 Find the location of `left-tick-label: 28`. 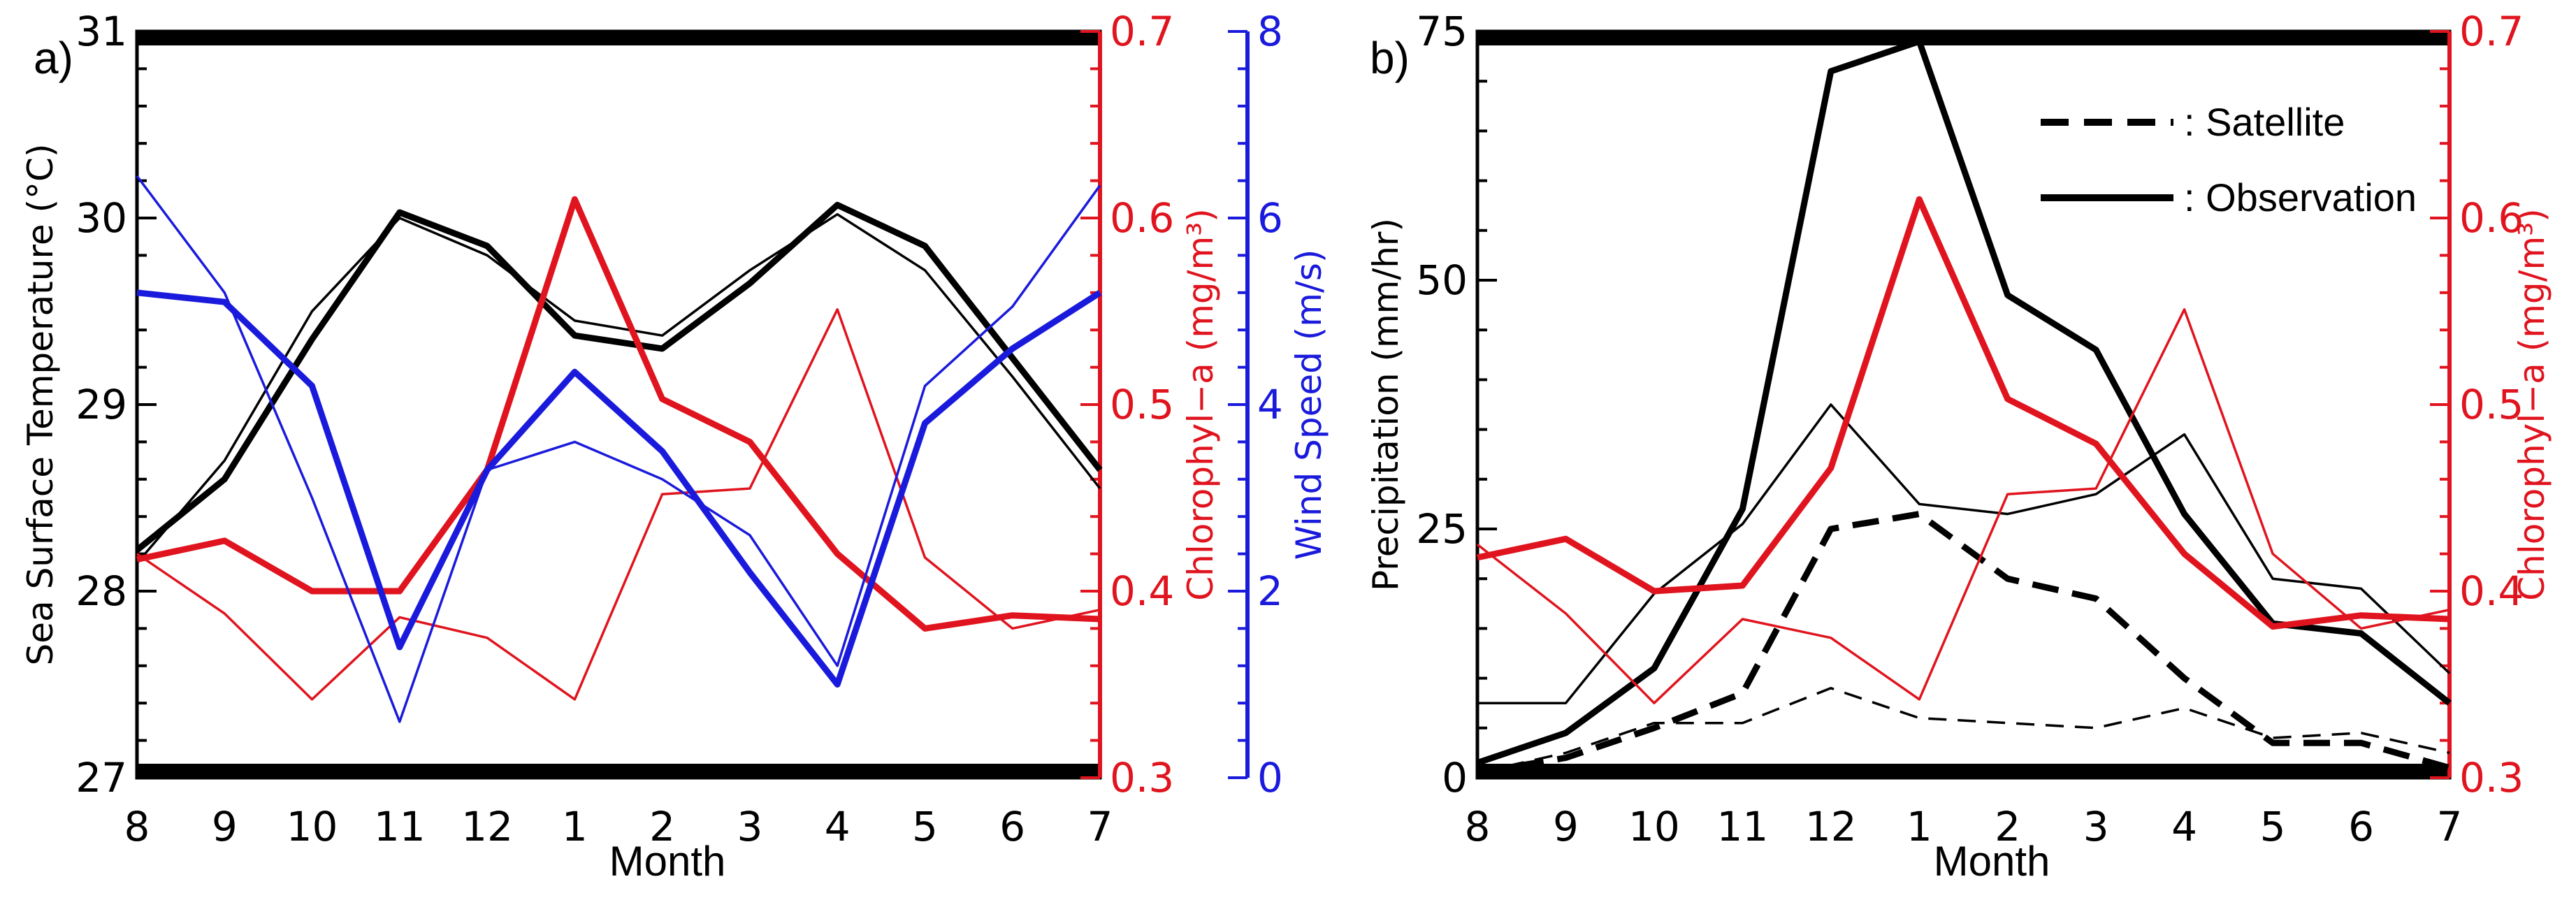

left-tick-label: 28 is located at coordinates (101, 591).